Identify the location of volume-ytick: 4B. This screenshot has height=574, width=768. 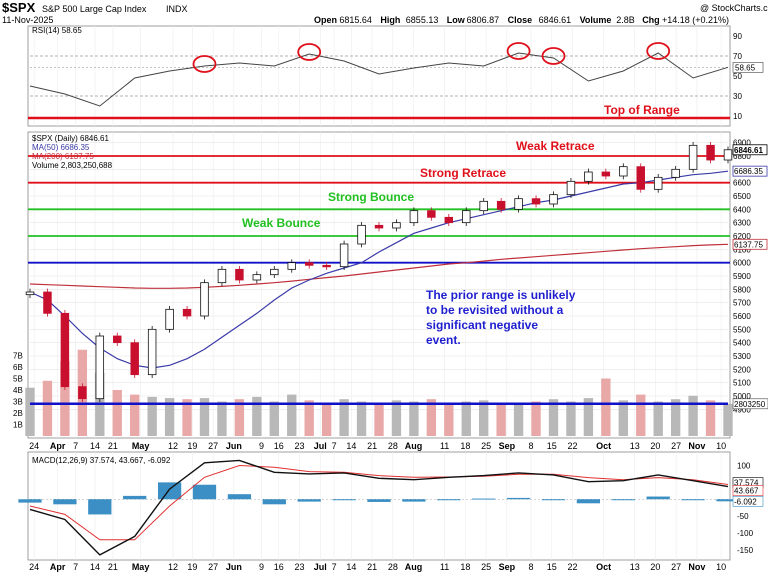
(18, 390).